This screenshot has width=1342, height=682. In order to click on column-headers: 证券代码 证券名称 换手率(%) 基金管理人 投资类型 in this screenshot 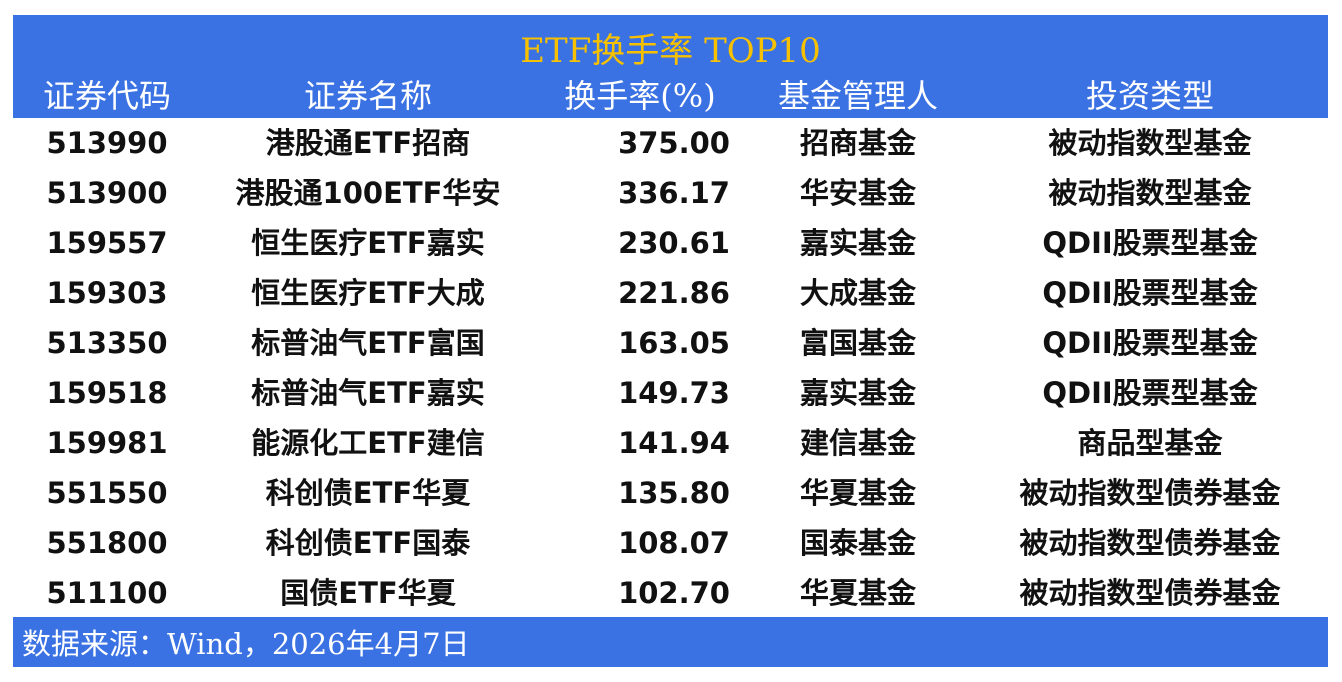, I will do `click(670, 96)`.